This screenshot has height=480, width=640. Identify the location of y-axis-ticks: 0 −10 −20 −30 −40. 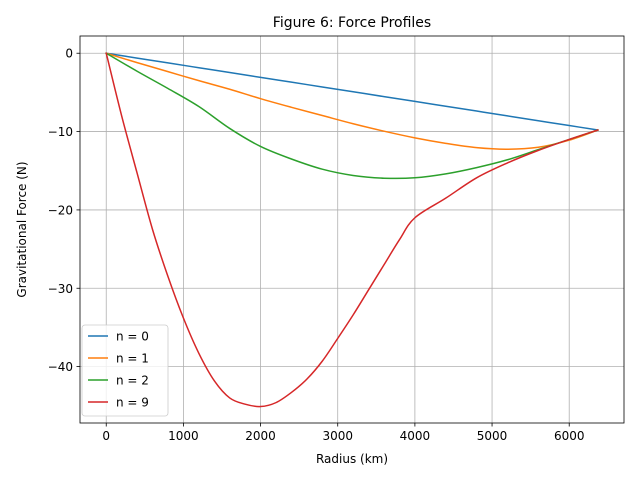
(64, 210).